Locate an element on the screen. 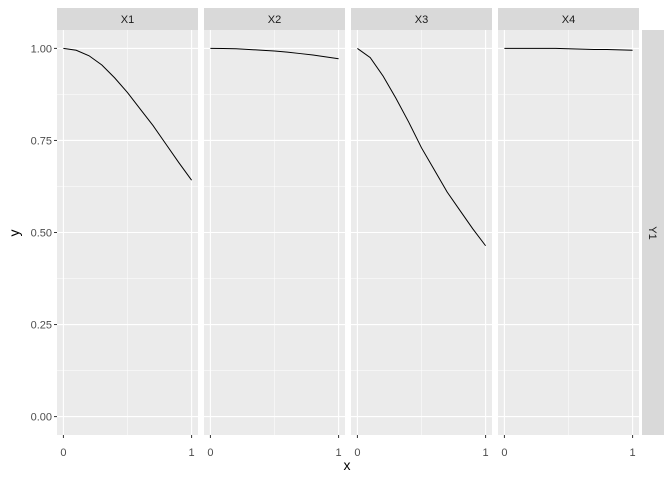 Image resolution: width=672 pixels, height=480 pixels. y-tick-label: 0.75 is located at coordinates (41, 141).